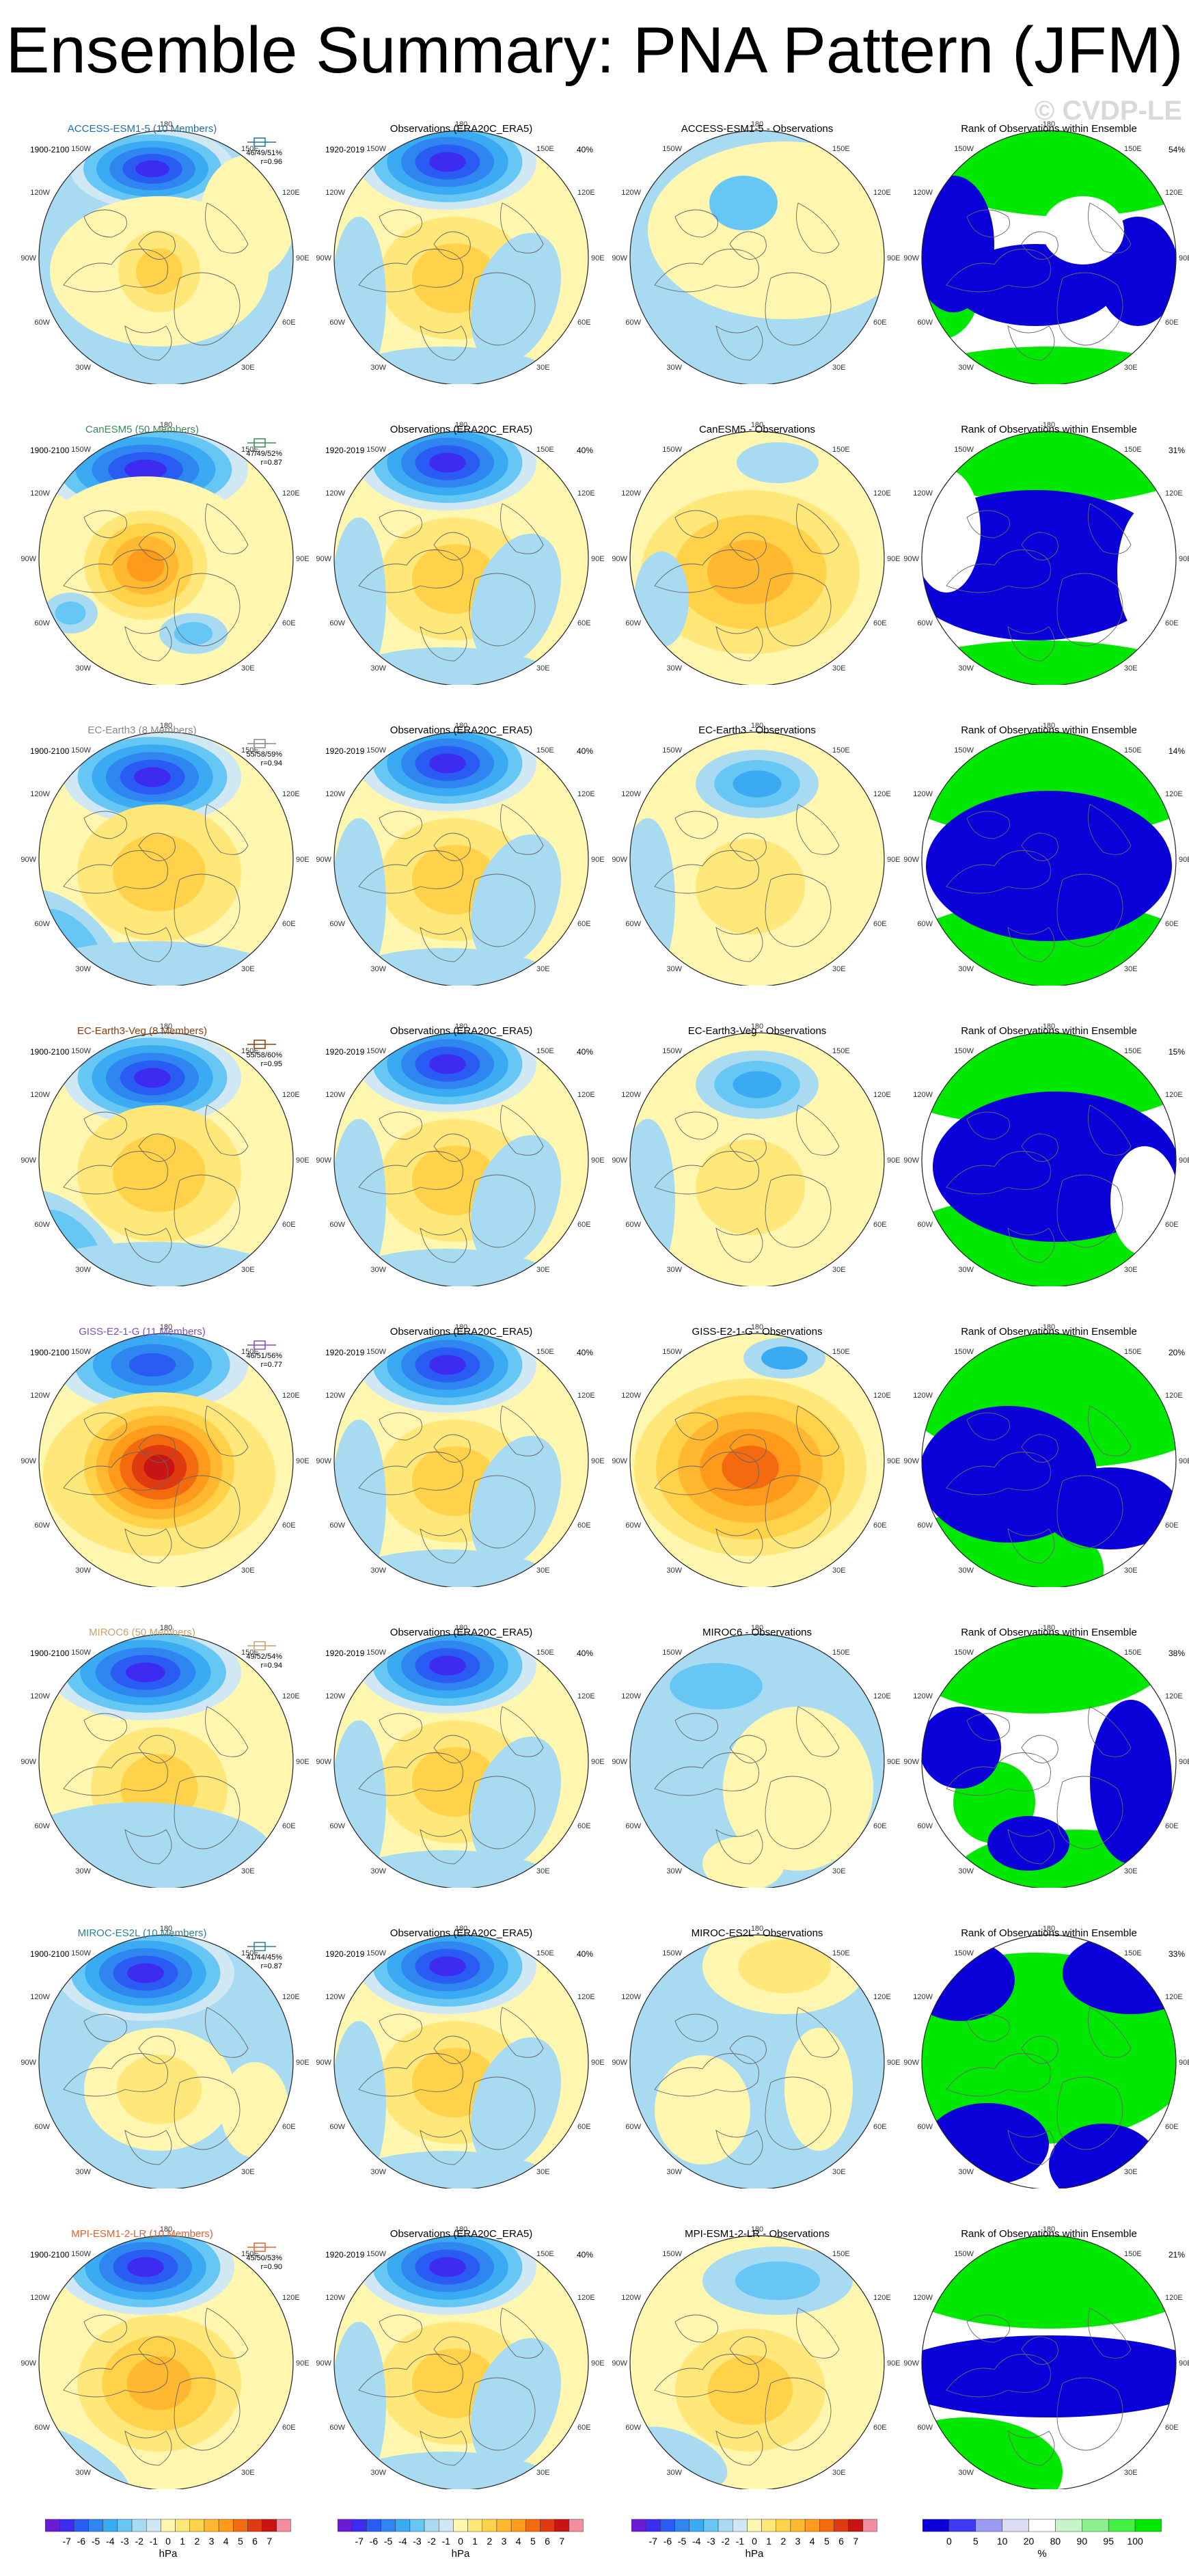 The image size is (1189, 2576). Describe the element at coordinates (1046, 2057) in the screenshot. I see `rank-map: 1800150W150E120W120E90W90E60W60E30W30E` at that location.